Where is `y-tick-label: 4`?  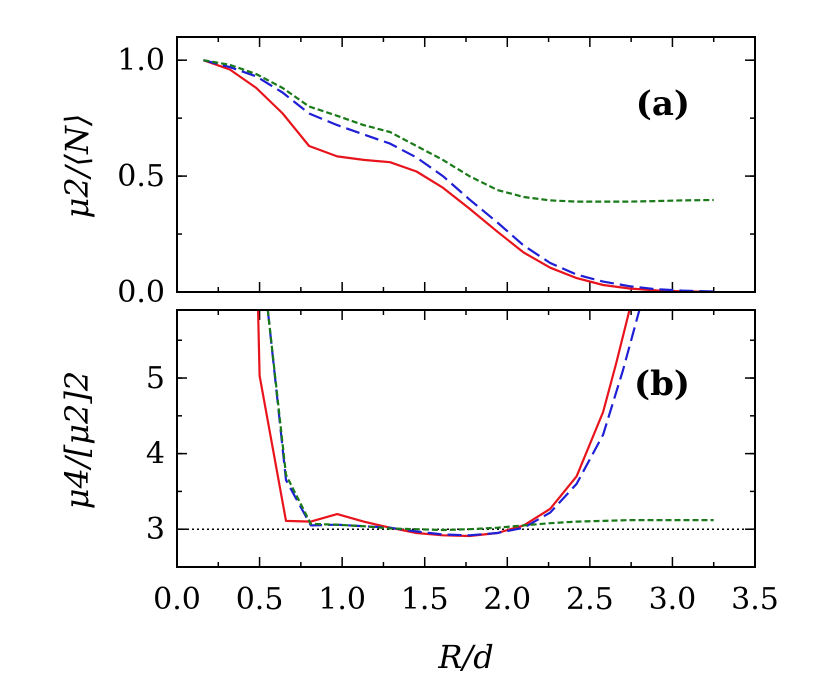 y-tick-label: 4 is located at coordinates (155, 454).